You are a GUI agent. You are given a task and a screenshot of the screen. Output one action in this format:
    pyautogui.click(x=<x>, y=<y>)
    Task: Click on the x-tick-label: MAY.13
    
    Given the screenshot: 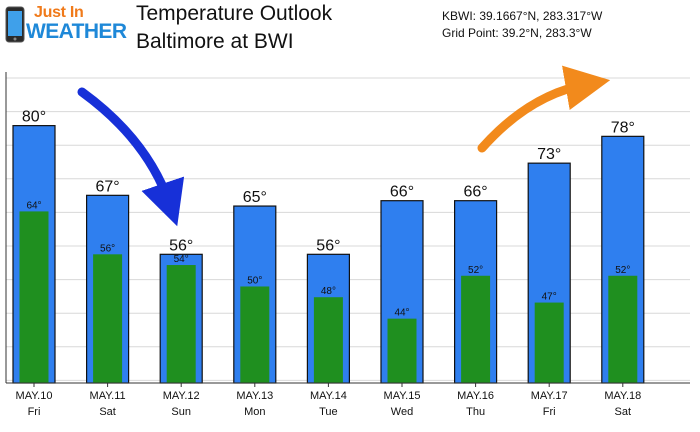 What is the action you would take?
    pyautogui.click(x=254, y=396)
    